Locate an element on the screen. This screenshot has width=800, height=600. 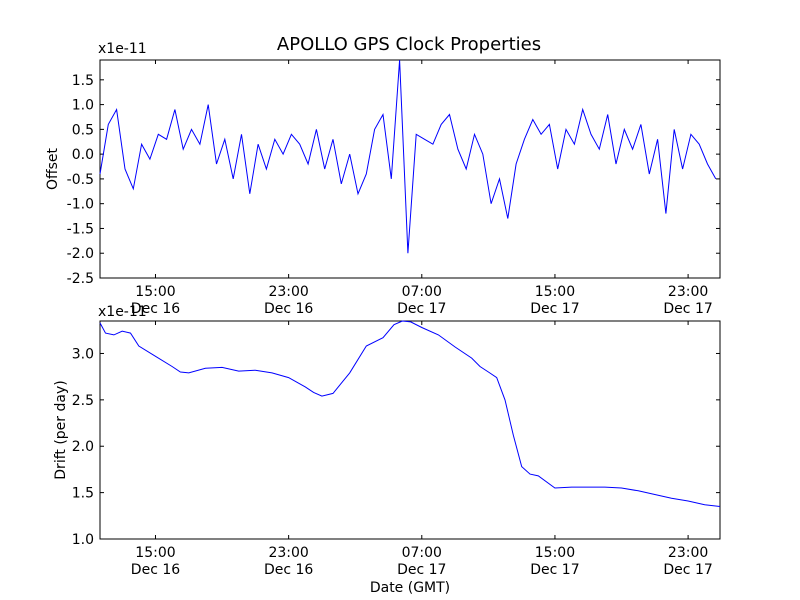
offset-y-tick-label: -0.5 is located at coordinates (80, 180).